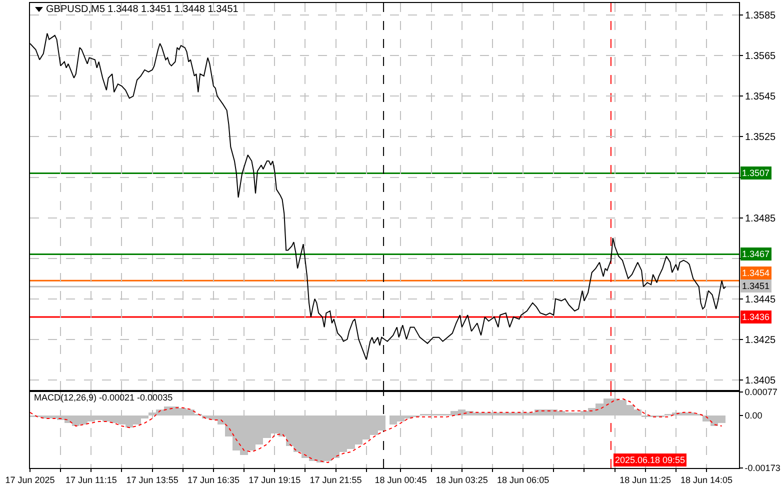 Image resolution: width=781 pixels, height=489 pixels. What do you see at coordinates (213, 479) in the screenshot?
I see `x-tick-label: 17 Jun 16:35` at bounding box center [213, 479].